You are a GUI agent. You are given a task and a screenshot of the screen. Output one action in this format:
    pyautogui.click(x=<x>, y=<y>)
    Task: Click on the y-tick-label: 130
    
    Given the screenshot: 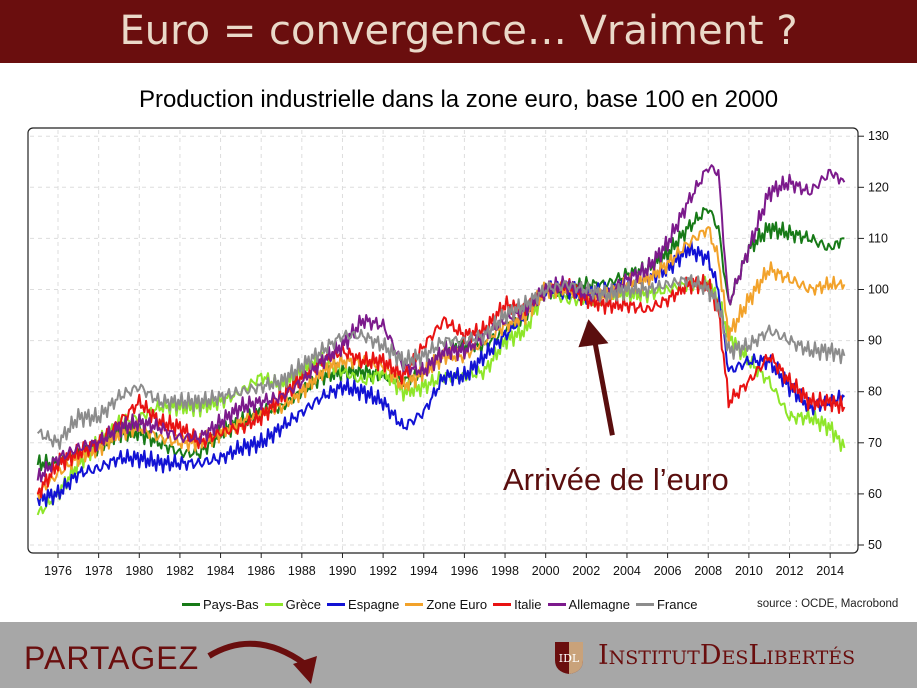 What is the action you would take?
    pyautogui.click(x=878, y=136)
    